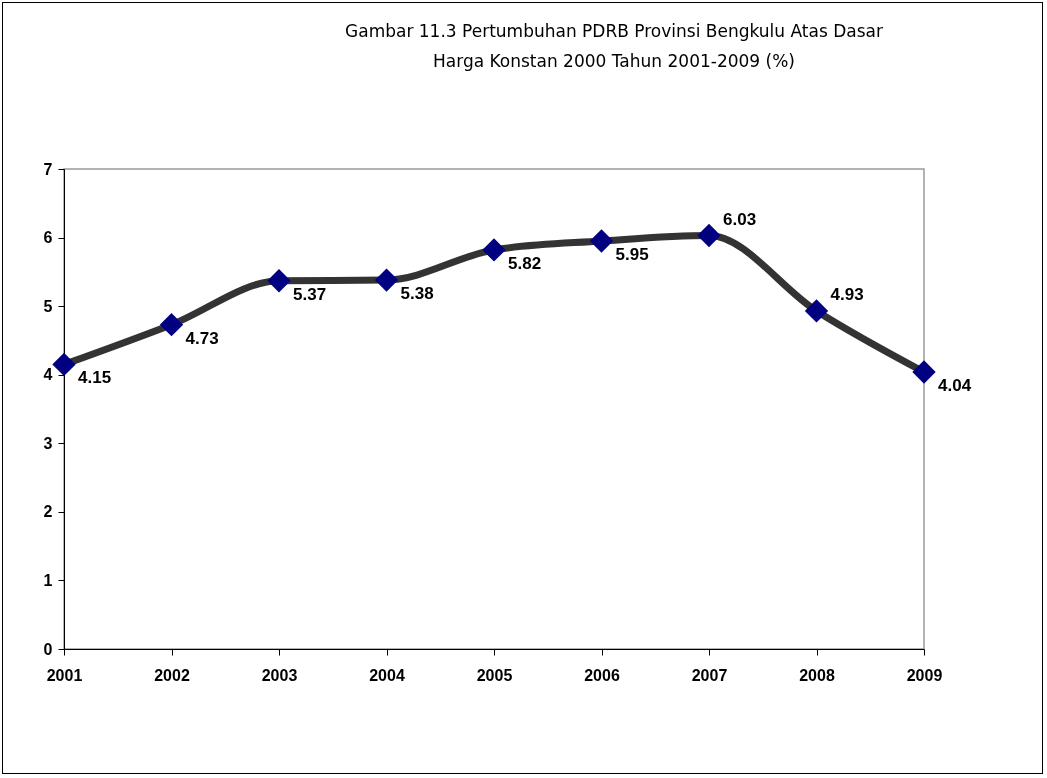 This screenshot has height=778, width=1047. I want to click on chart-title: Gambar 11.3 Pertumbuhan PDRB Provinsi Bengkulu Atas Dasar Harga Konstan 2000 Tahun 2001-2009 (%), so click(614, 46).